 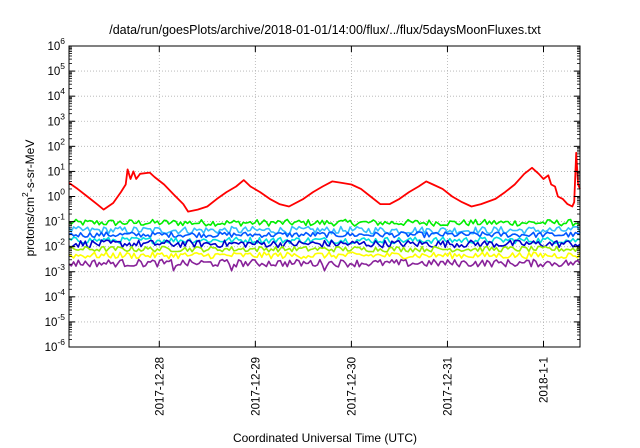 What do you see at coordinates (55, 245) in the screenshot?
I see `y-tick-label: 10⁻²` at bounding box center [55, 245].